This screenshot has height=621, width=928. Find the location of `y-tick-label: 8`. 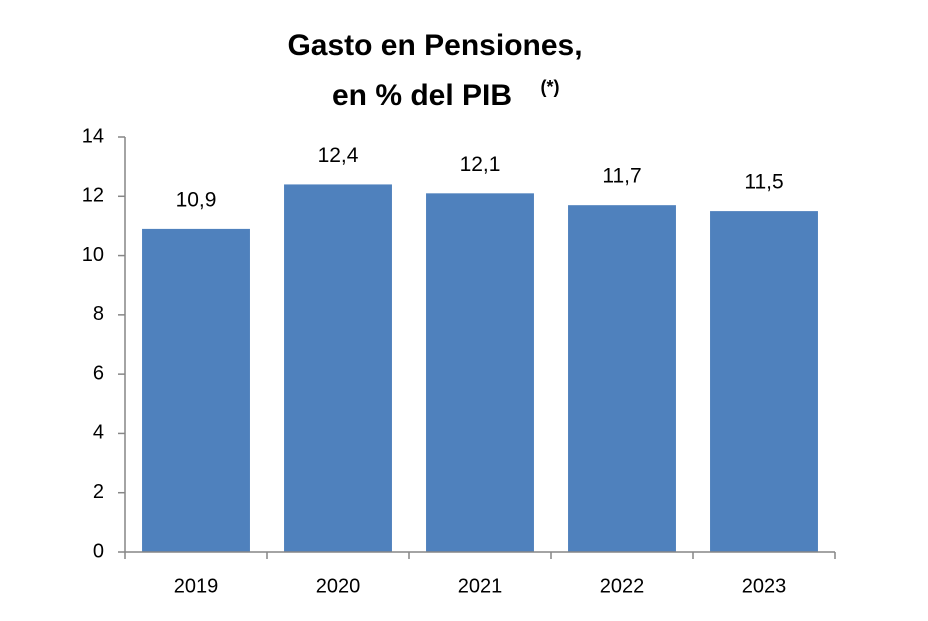

y-tick-label: 8 is located at coordinates (98, 314).